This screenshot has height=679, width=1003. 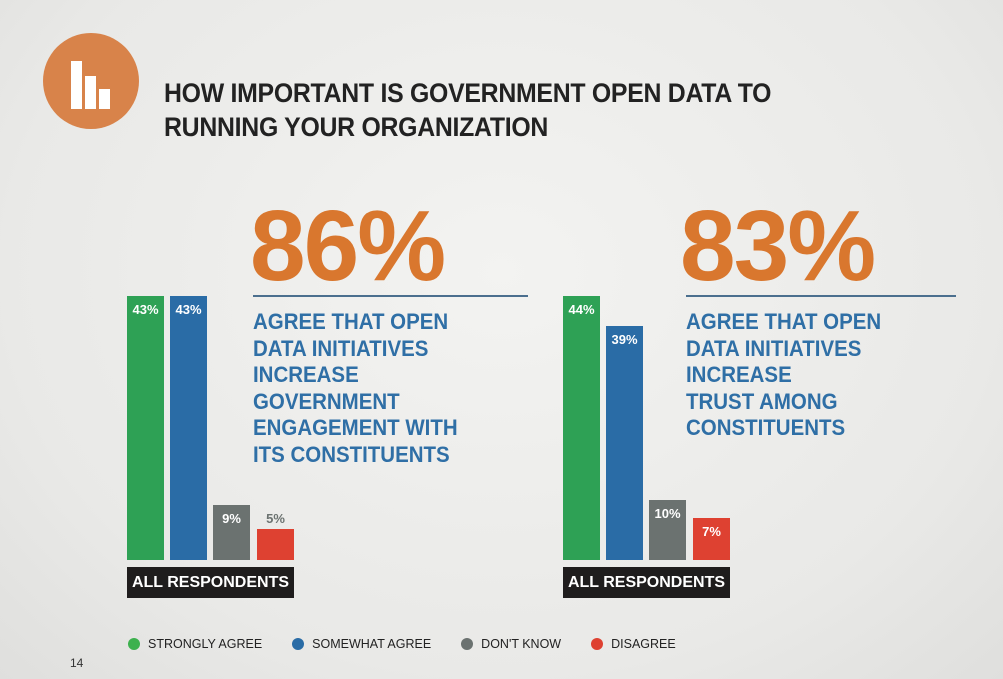 What do you see at coordinates (766, 427) in the screenshot?
I see `description-line: CONSTITUENTS` at bounding box center [766, 427].